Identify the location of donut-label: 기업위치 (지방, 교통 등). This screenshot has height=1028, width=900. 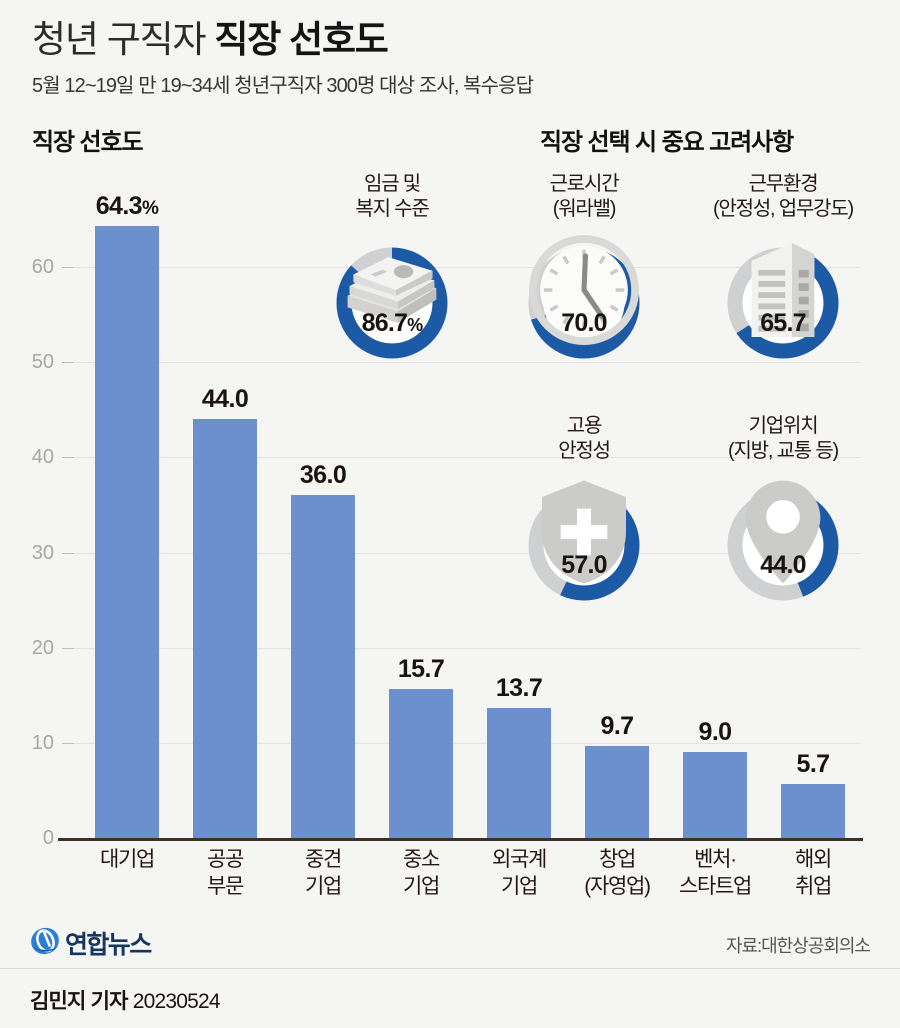
(776, 439).